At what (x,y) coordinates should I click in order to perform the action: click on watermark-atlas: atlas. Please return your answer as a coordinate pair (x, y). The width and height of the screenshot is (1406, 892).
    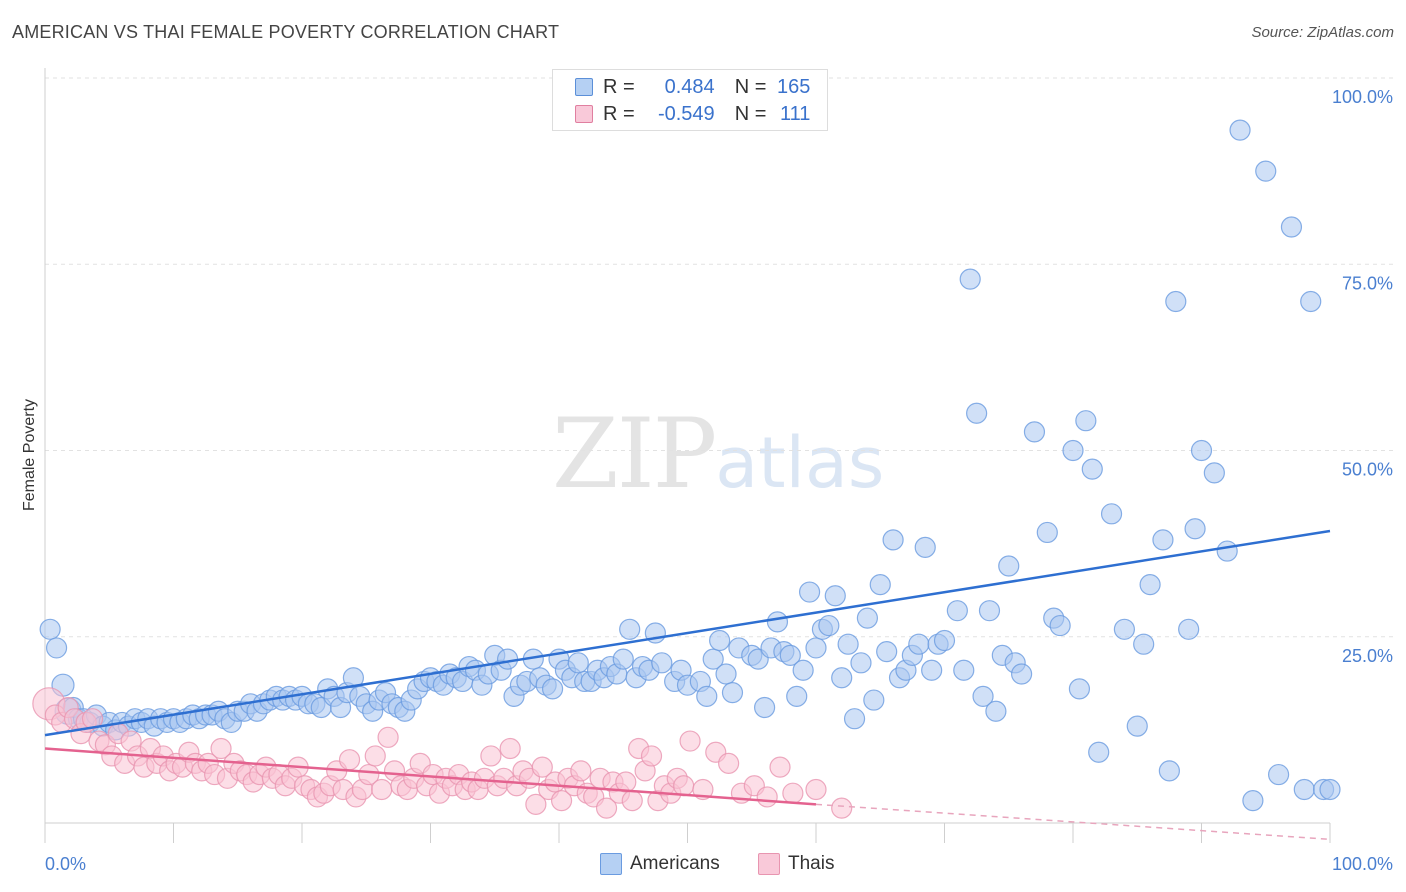
    Looking at the image, I should click on (800, 463).